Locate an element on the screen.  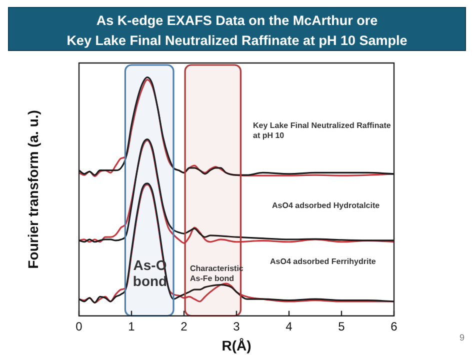
x-tick-label: 5 is located at coordinates (342, 326).